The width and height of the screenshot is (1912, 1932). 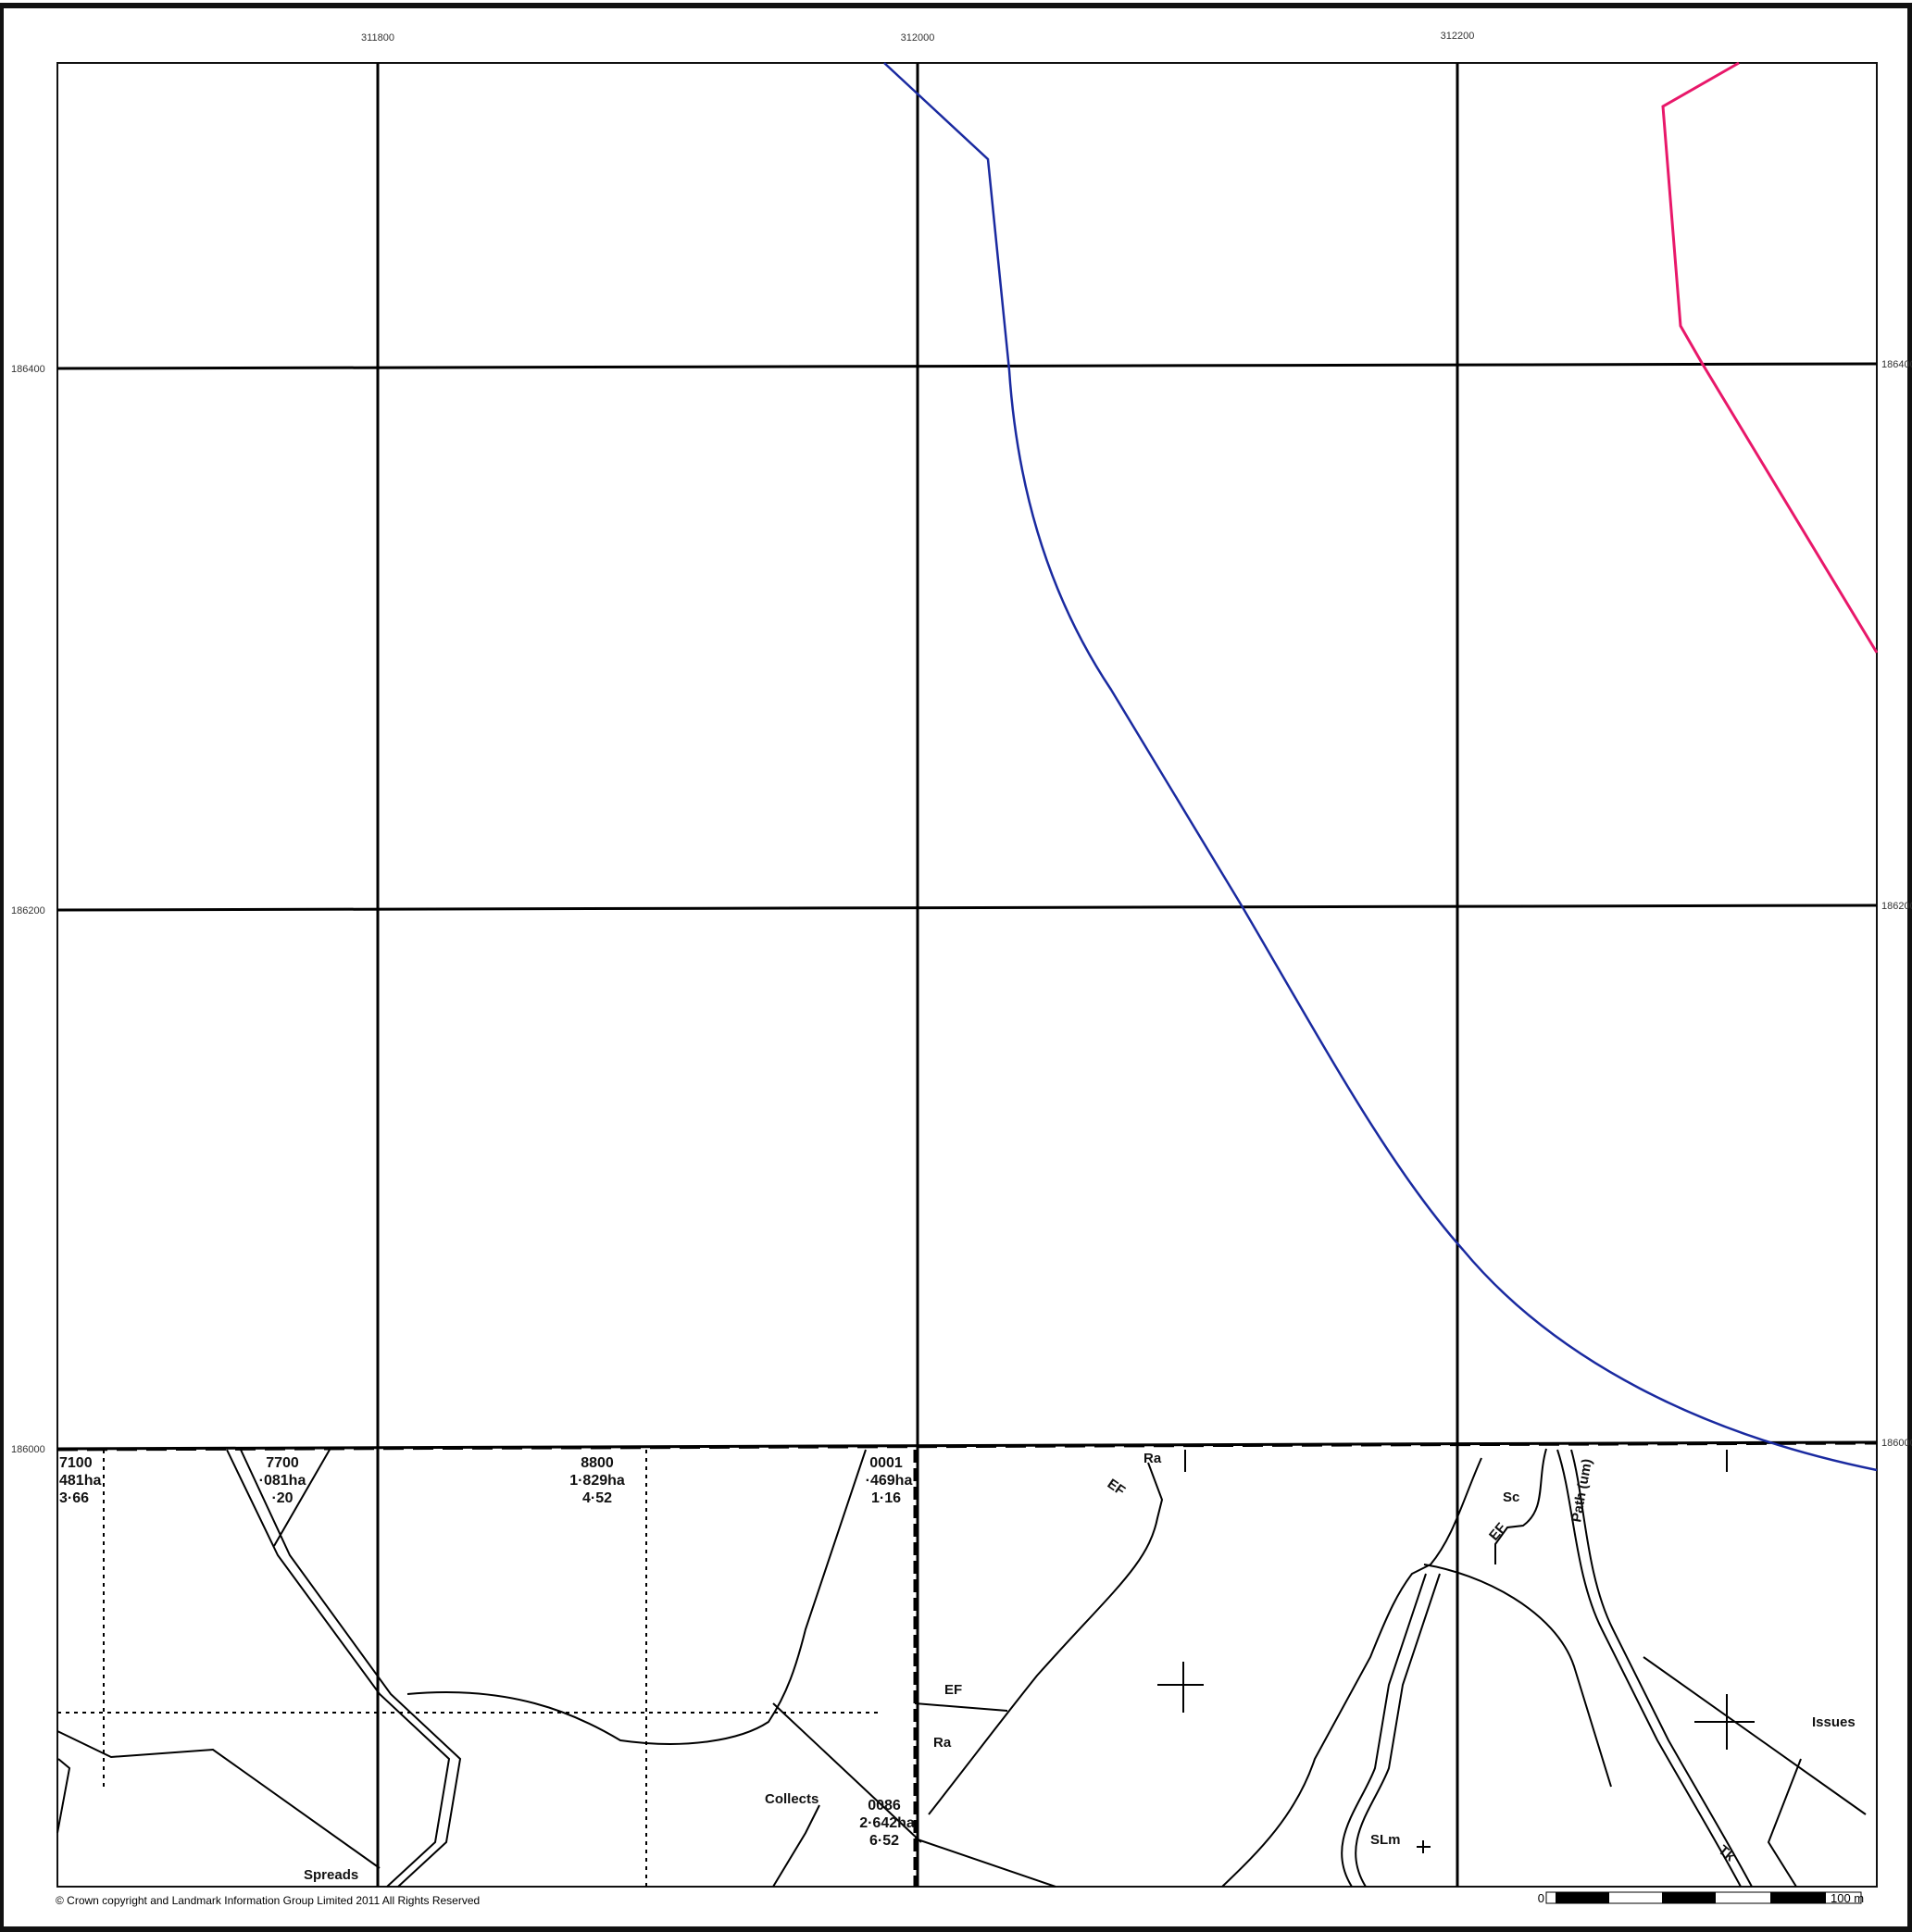 What do you see at coordinates (28, 1449) in the screenshot?
I see `northing-label-left-186000: 186000` at bounding box center [28, 1449].